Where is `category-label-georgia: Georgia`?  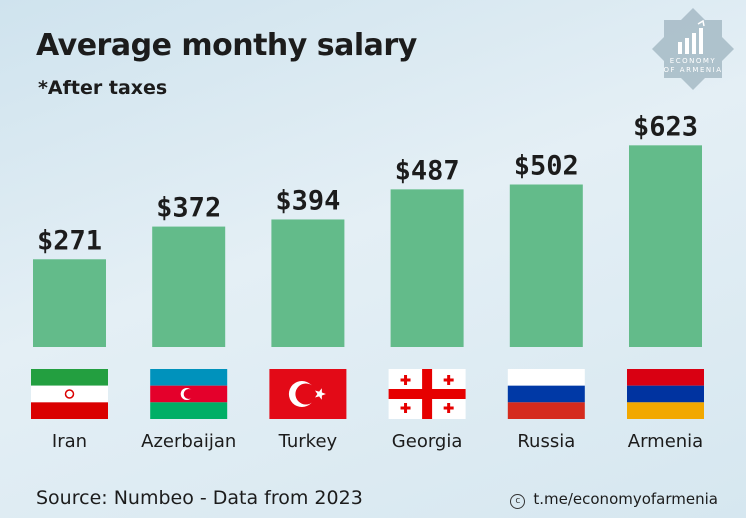 category-label-georgia: Georgia is located at coordinates (427, 441).